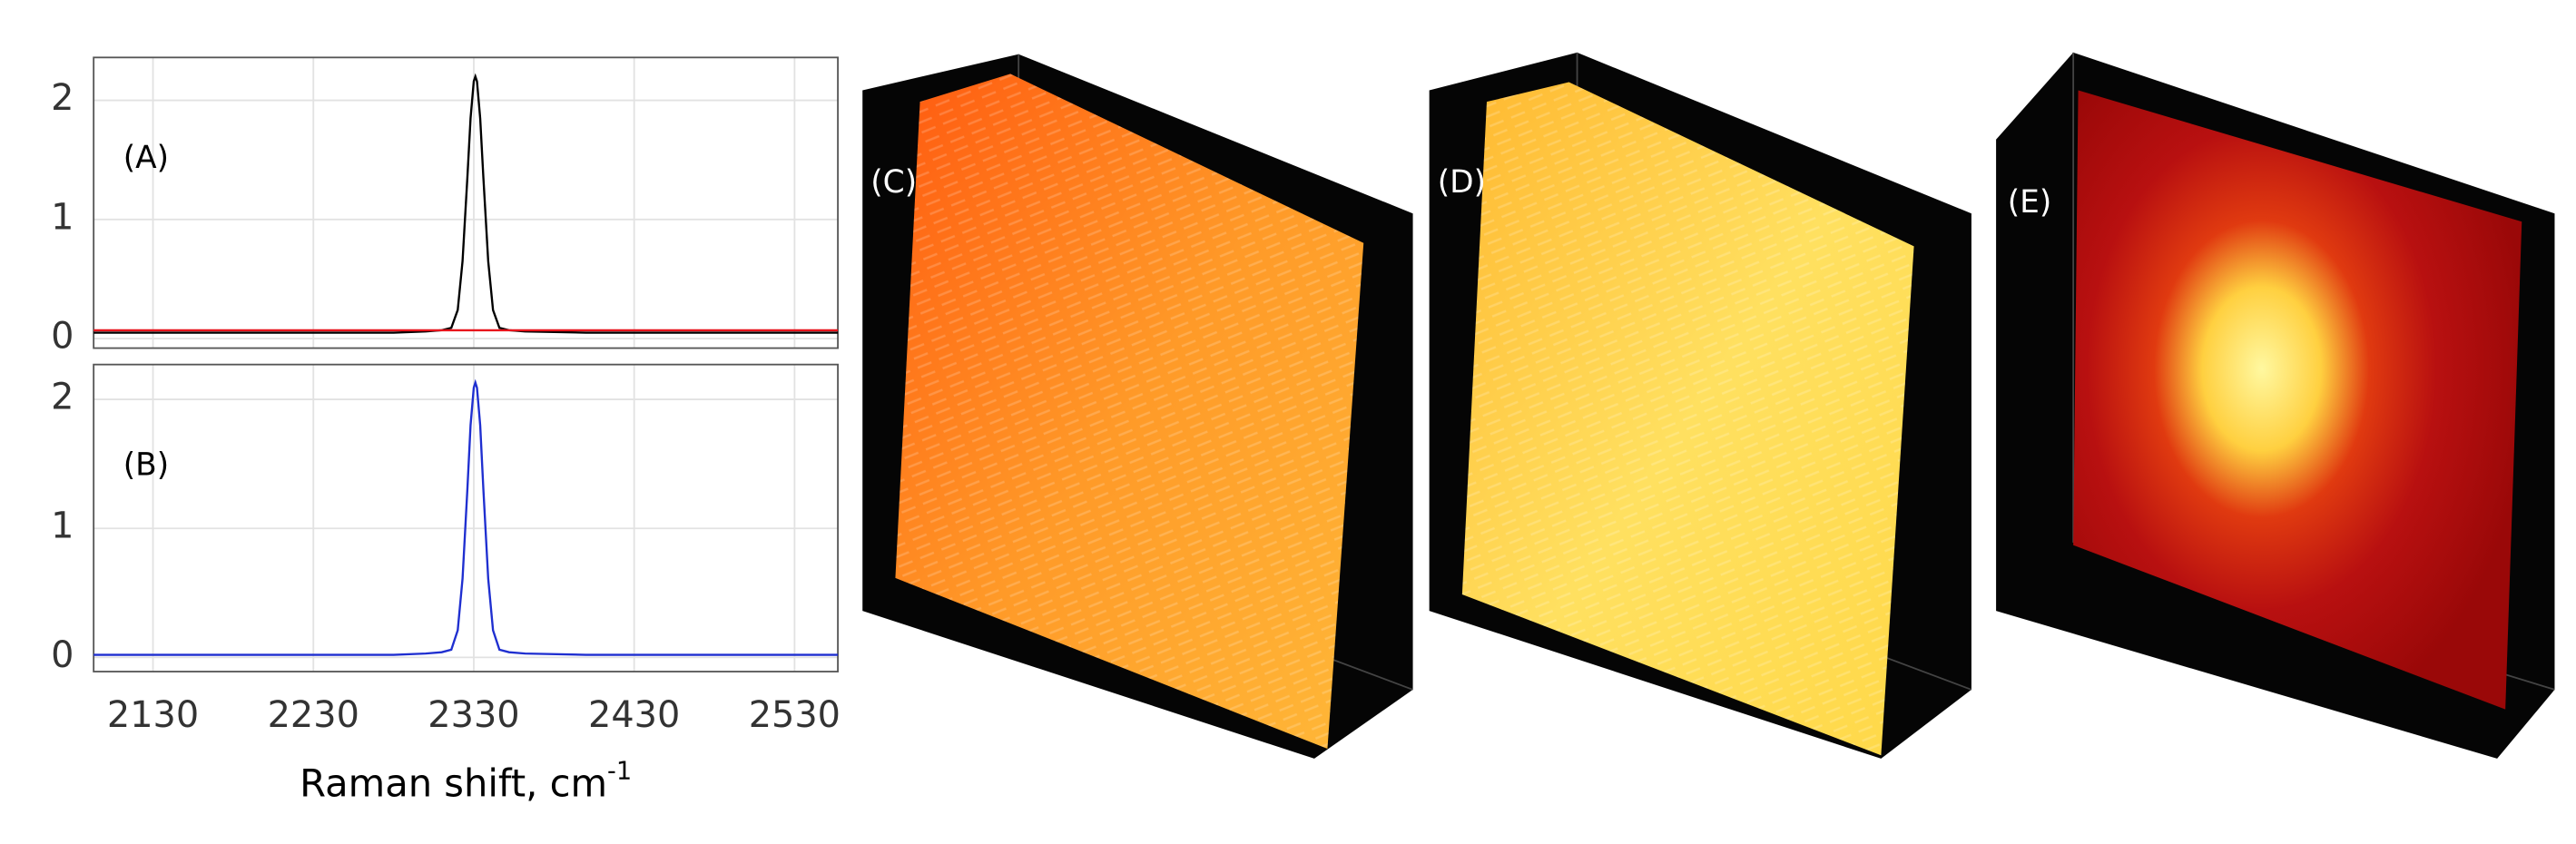 This screenshot has height=844, width=2576. What do you see at coordinates (2030, 202) in the screenshot?
I see `panel-label: (E)` at bounding box center [2030, 202].